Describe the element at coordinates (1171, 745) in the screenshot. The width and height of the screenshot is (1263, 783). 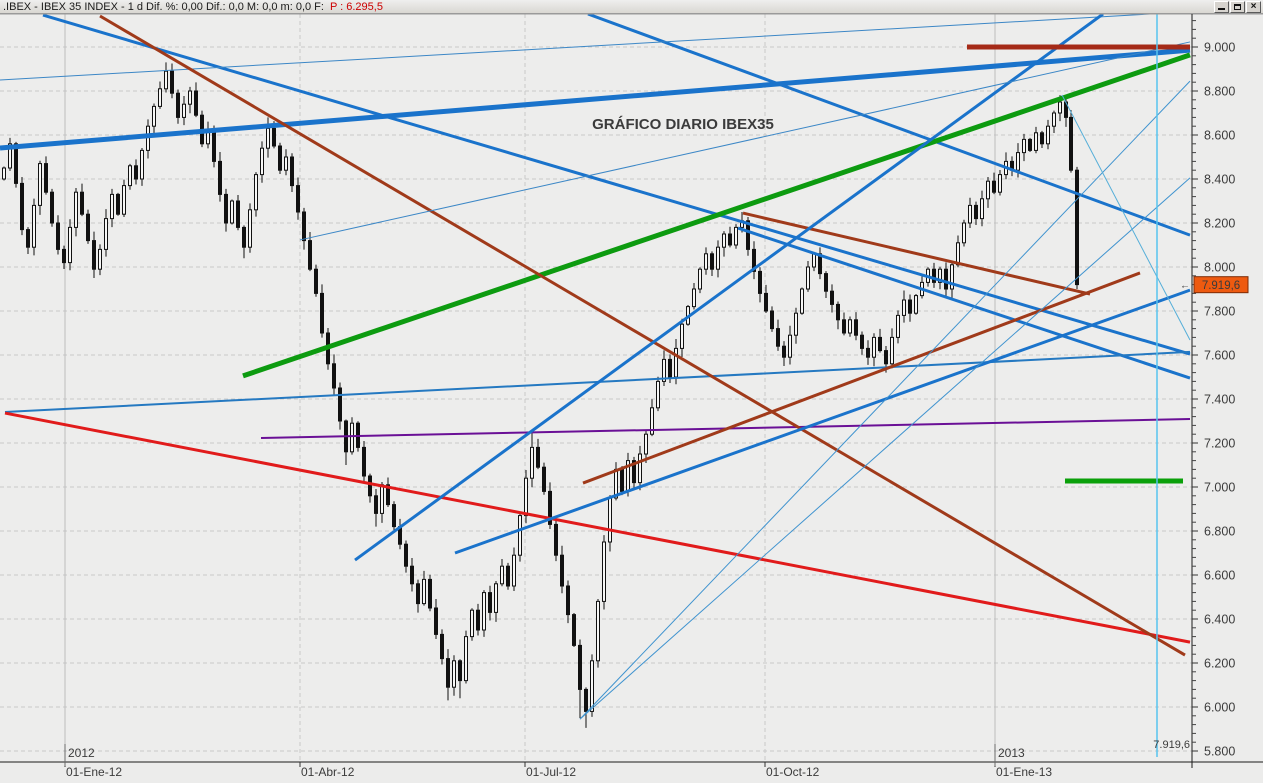
I see `cursor-price-label: 7.919,6` at that location.